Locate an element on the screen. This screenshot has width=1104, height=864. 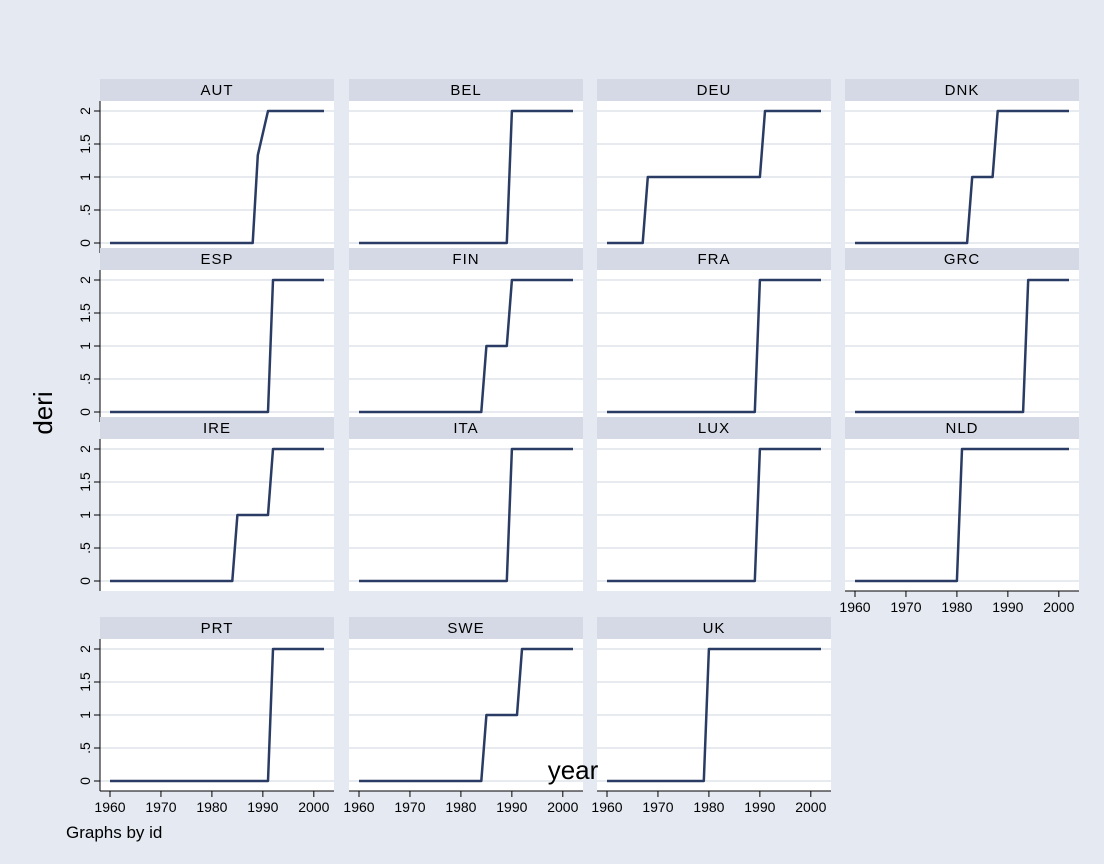
series-line-esp is located at coordinates (217, 346).